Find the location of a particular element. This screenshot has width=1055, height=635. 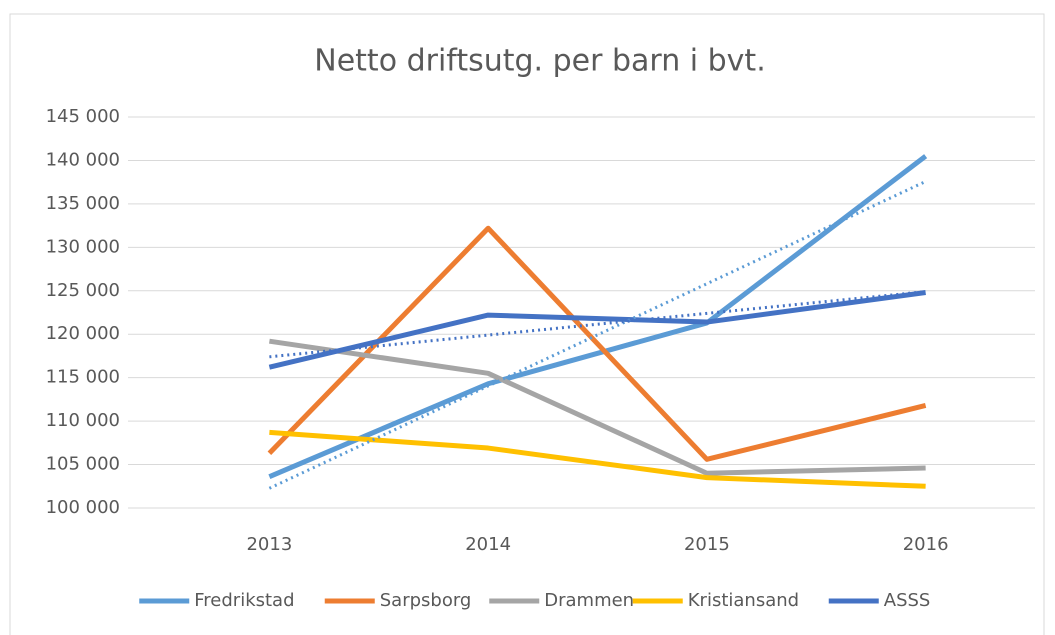

y-tick-label: 105 000 is located at coordinates (83, 464).